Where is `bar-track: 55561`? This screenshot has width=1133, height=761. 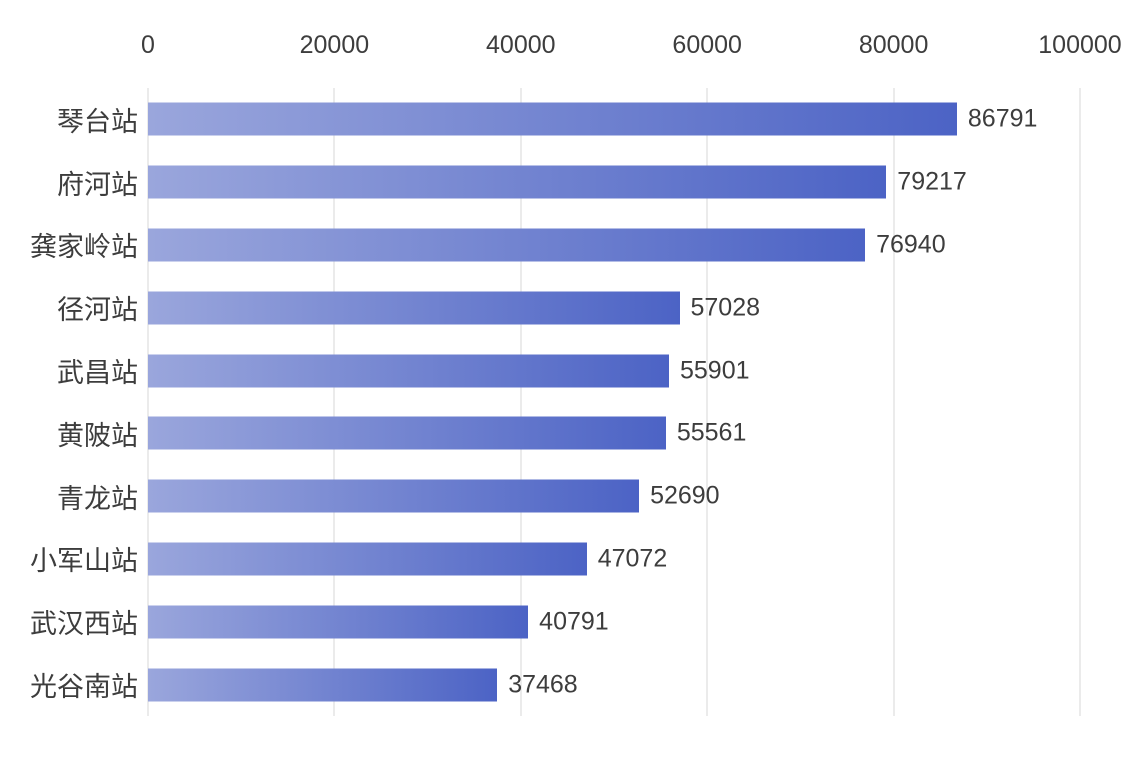 bar-track: 55561 is located at coordinates (614, 433).